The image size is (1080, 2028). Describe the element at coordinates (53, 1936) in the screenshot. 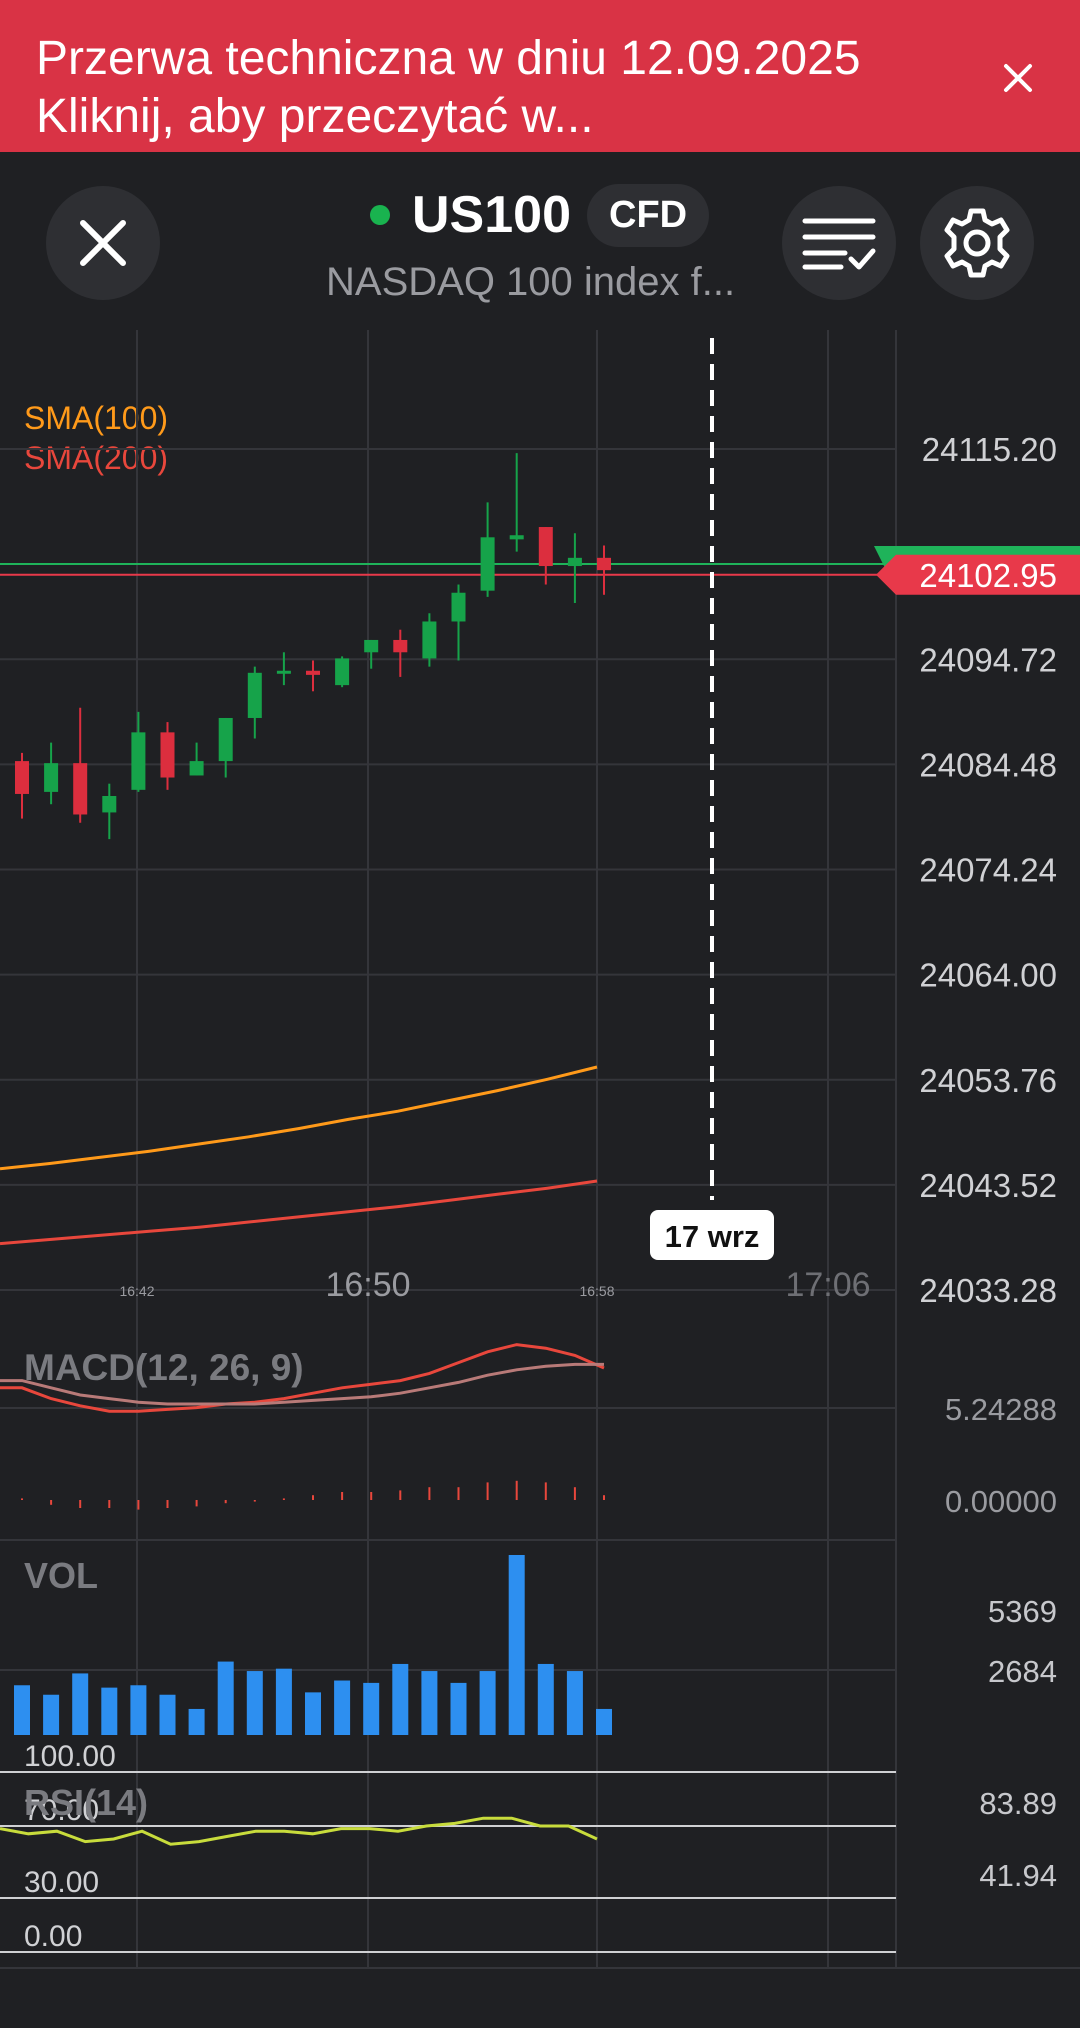

I see `rsi-level-label: 0.00` at that location.